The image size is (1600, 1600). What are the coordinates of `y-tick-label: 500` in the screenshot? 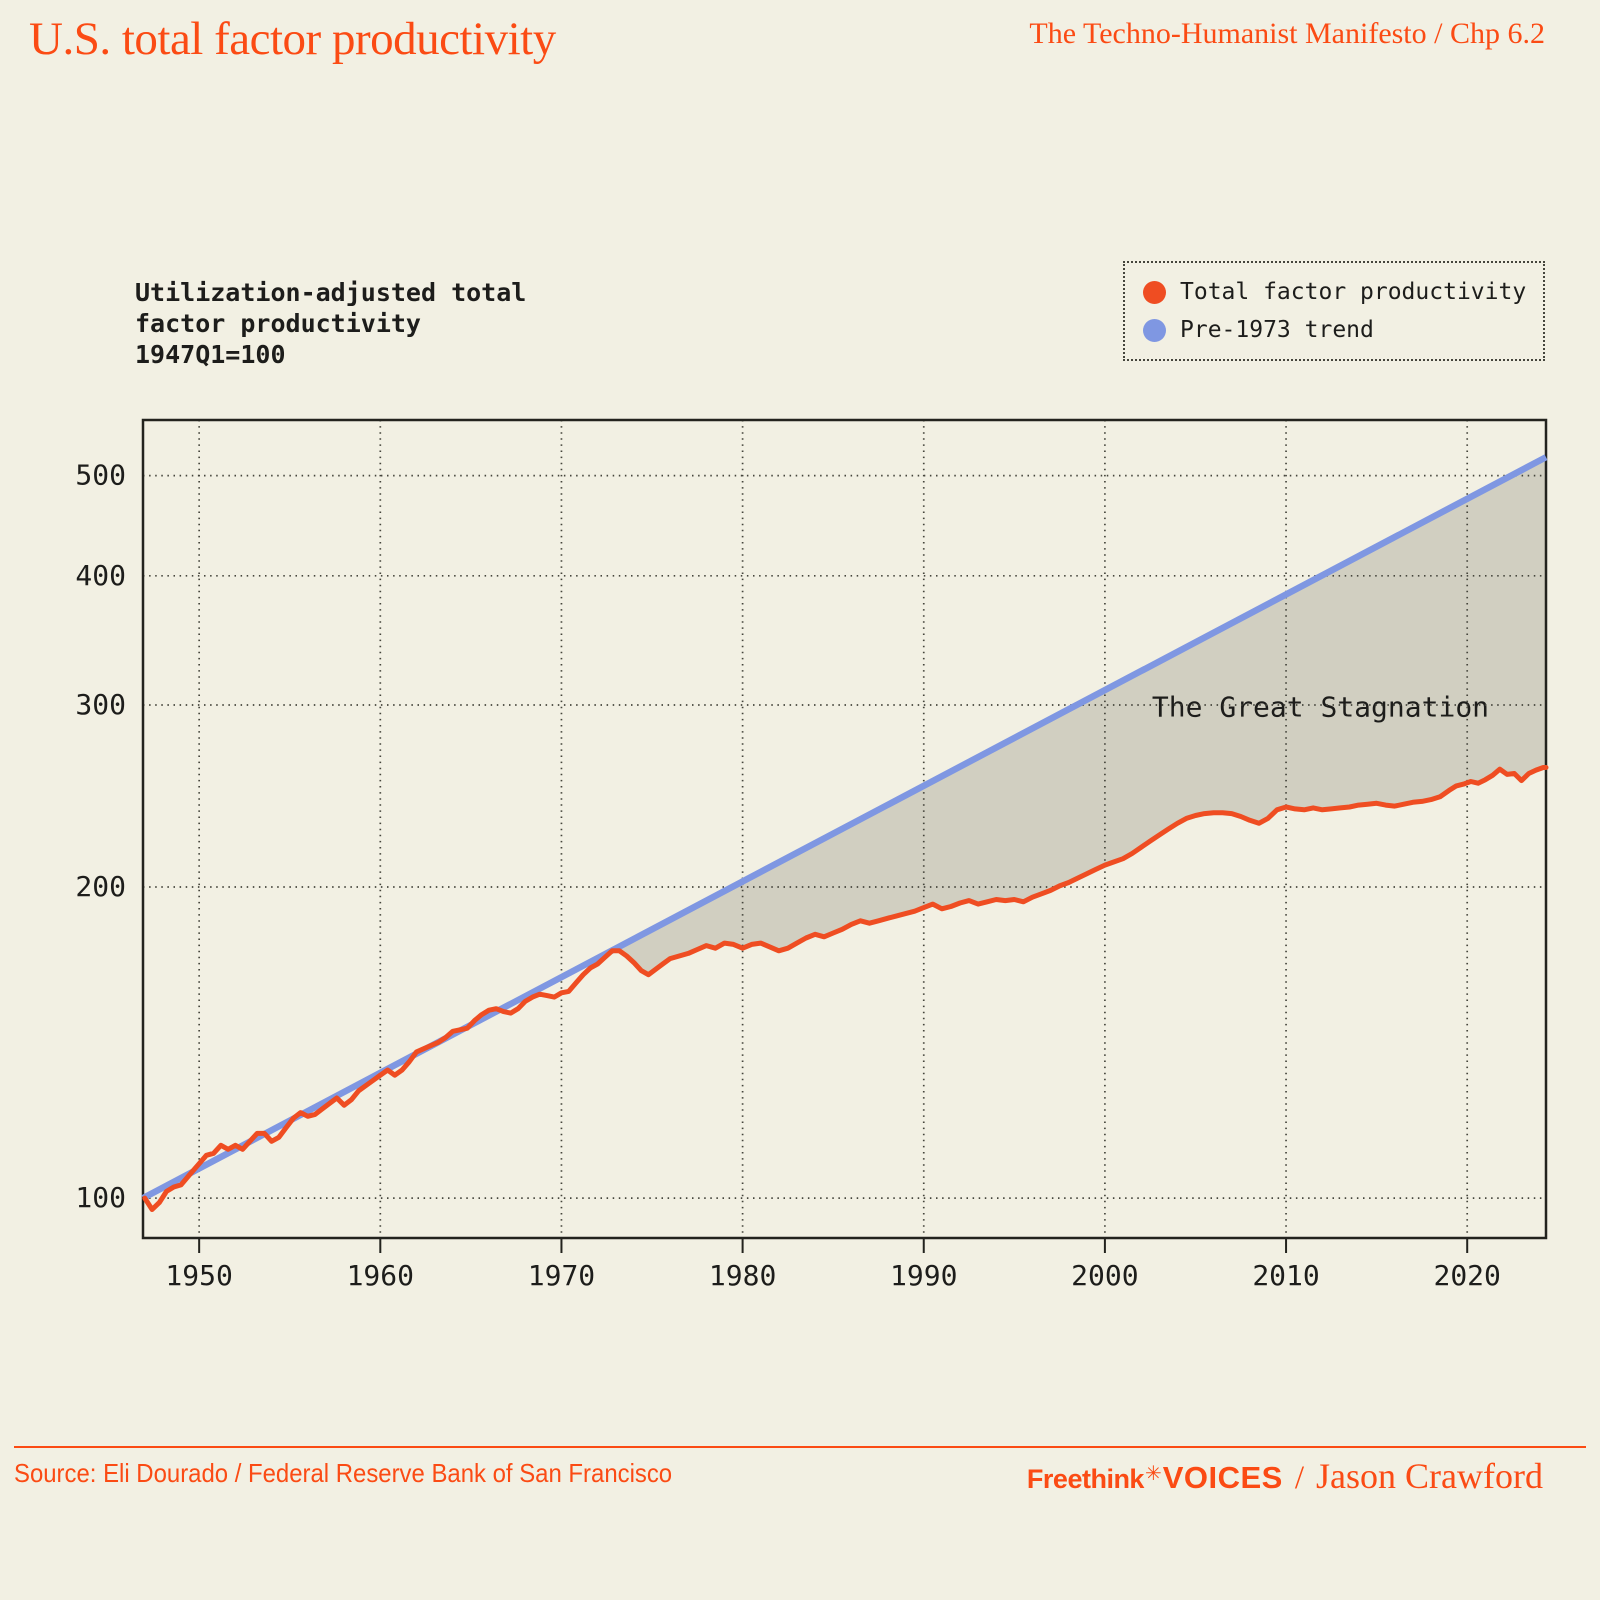 It's located at (100, 475).